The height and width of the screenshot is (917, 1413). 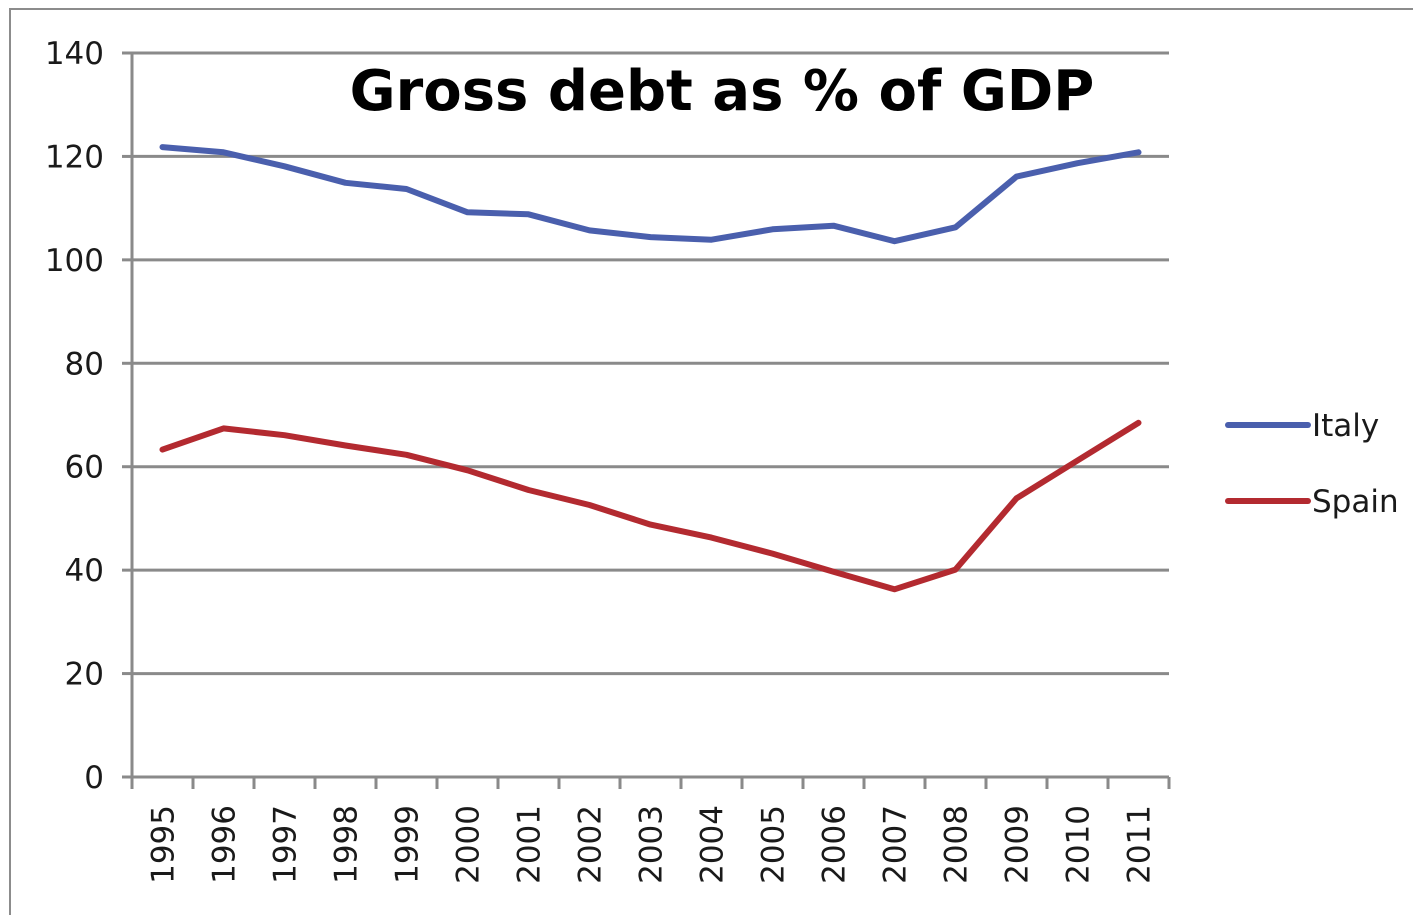 What do you see at coordinates (774, 844) in the screenshot?
I see `x-tick-label: 2005` at bounding box center [774, 844].